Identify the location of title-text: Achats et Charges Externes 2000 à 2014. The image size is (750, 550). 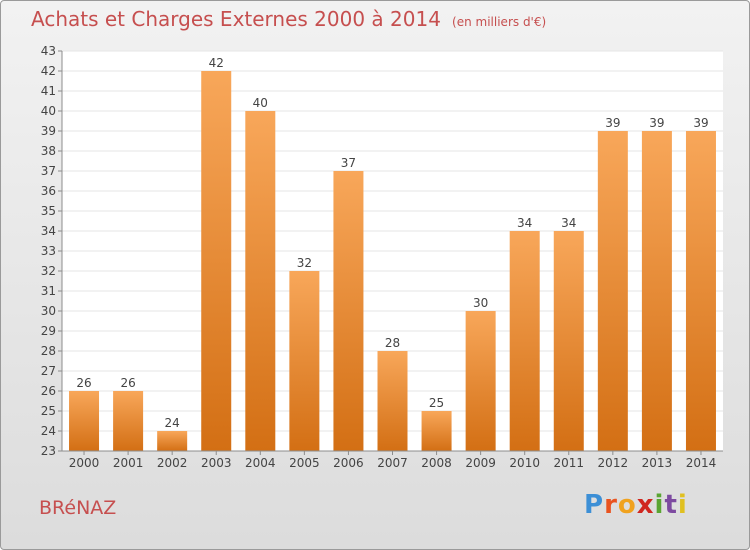
(236, 19).